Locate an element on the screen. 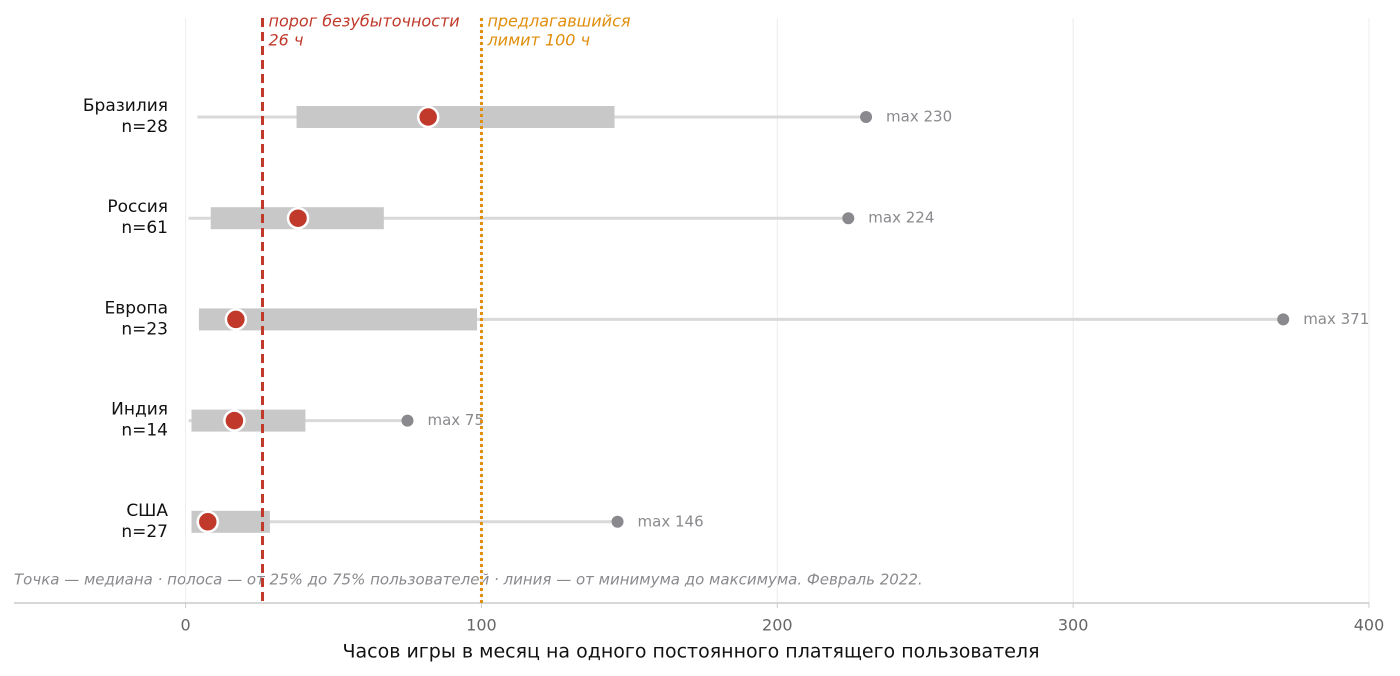  max-label: max 224 is located at coordinates (901, 218).